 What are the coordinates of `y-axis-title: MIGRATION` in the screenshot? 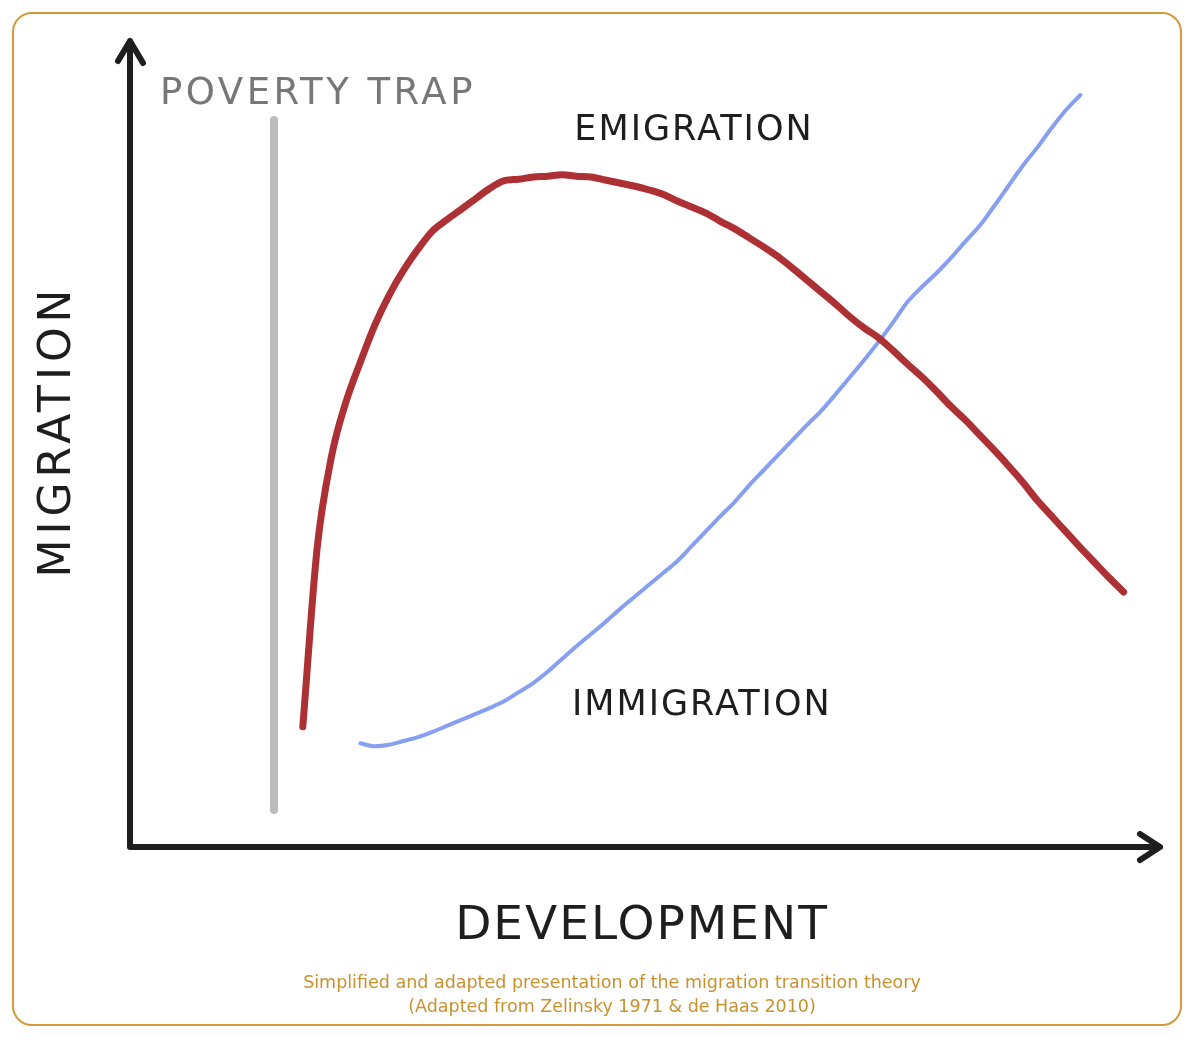 It's located at (54, 431).